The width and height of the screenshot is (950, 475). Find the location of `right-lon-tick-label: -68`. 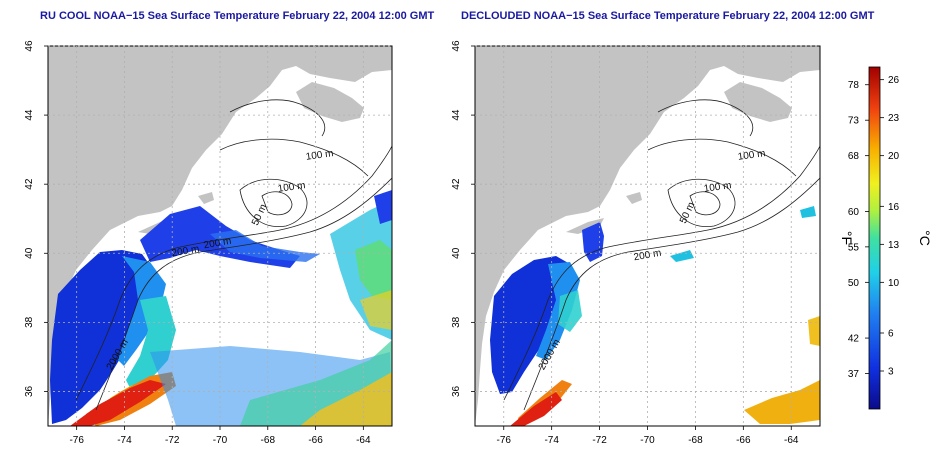

right-lon-tick-label: -68 is located at coordinates (695, 440).